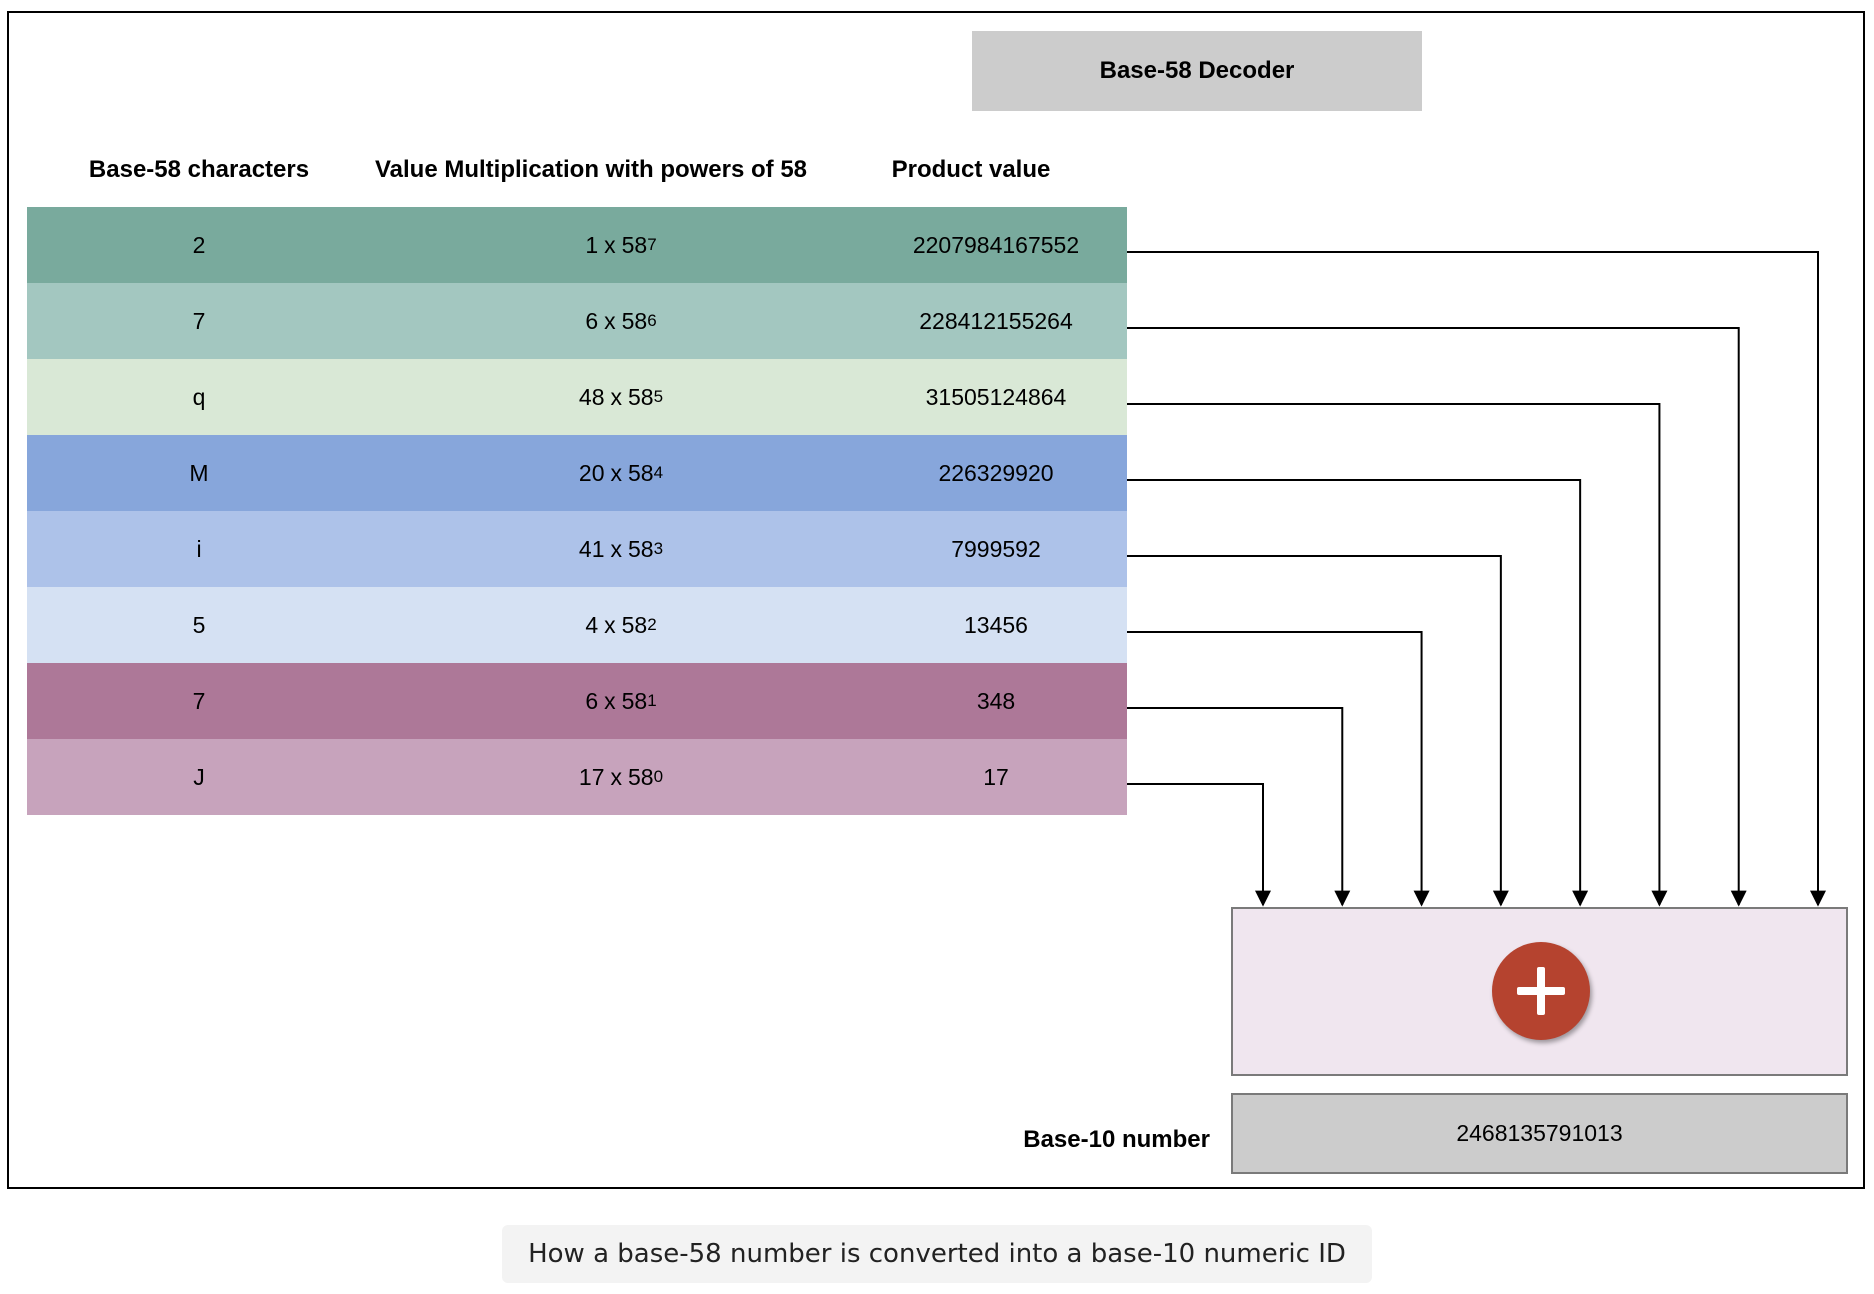  I want to click on base58-character: J, so click(199, 776).